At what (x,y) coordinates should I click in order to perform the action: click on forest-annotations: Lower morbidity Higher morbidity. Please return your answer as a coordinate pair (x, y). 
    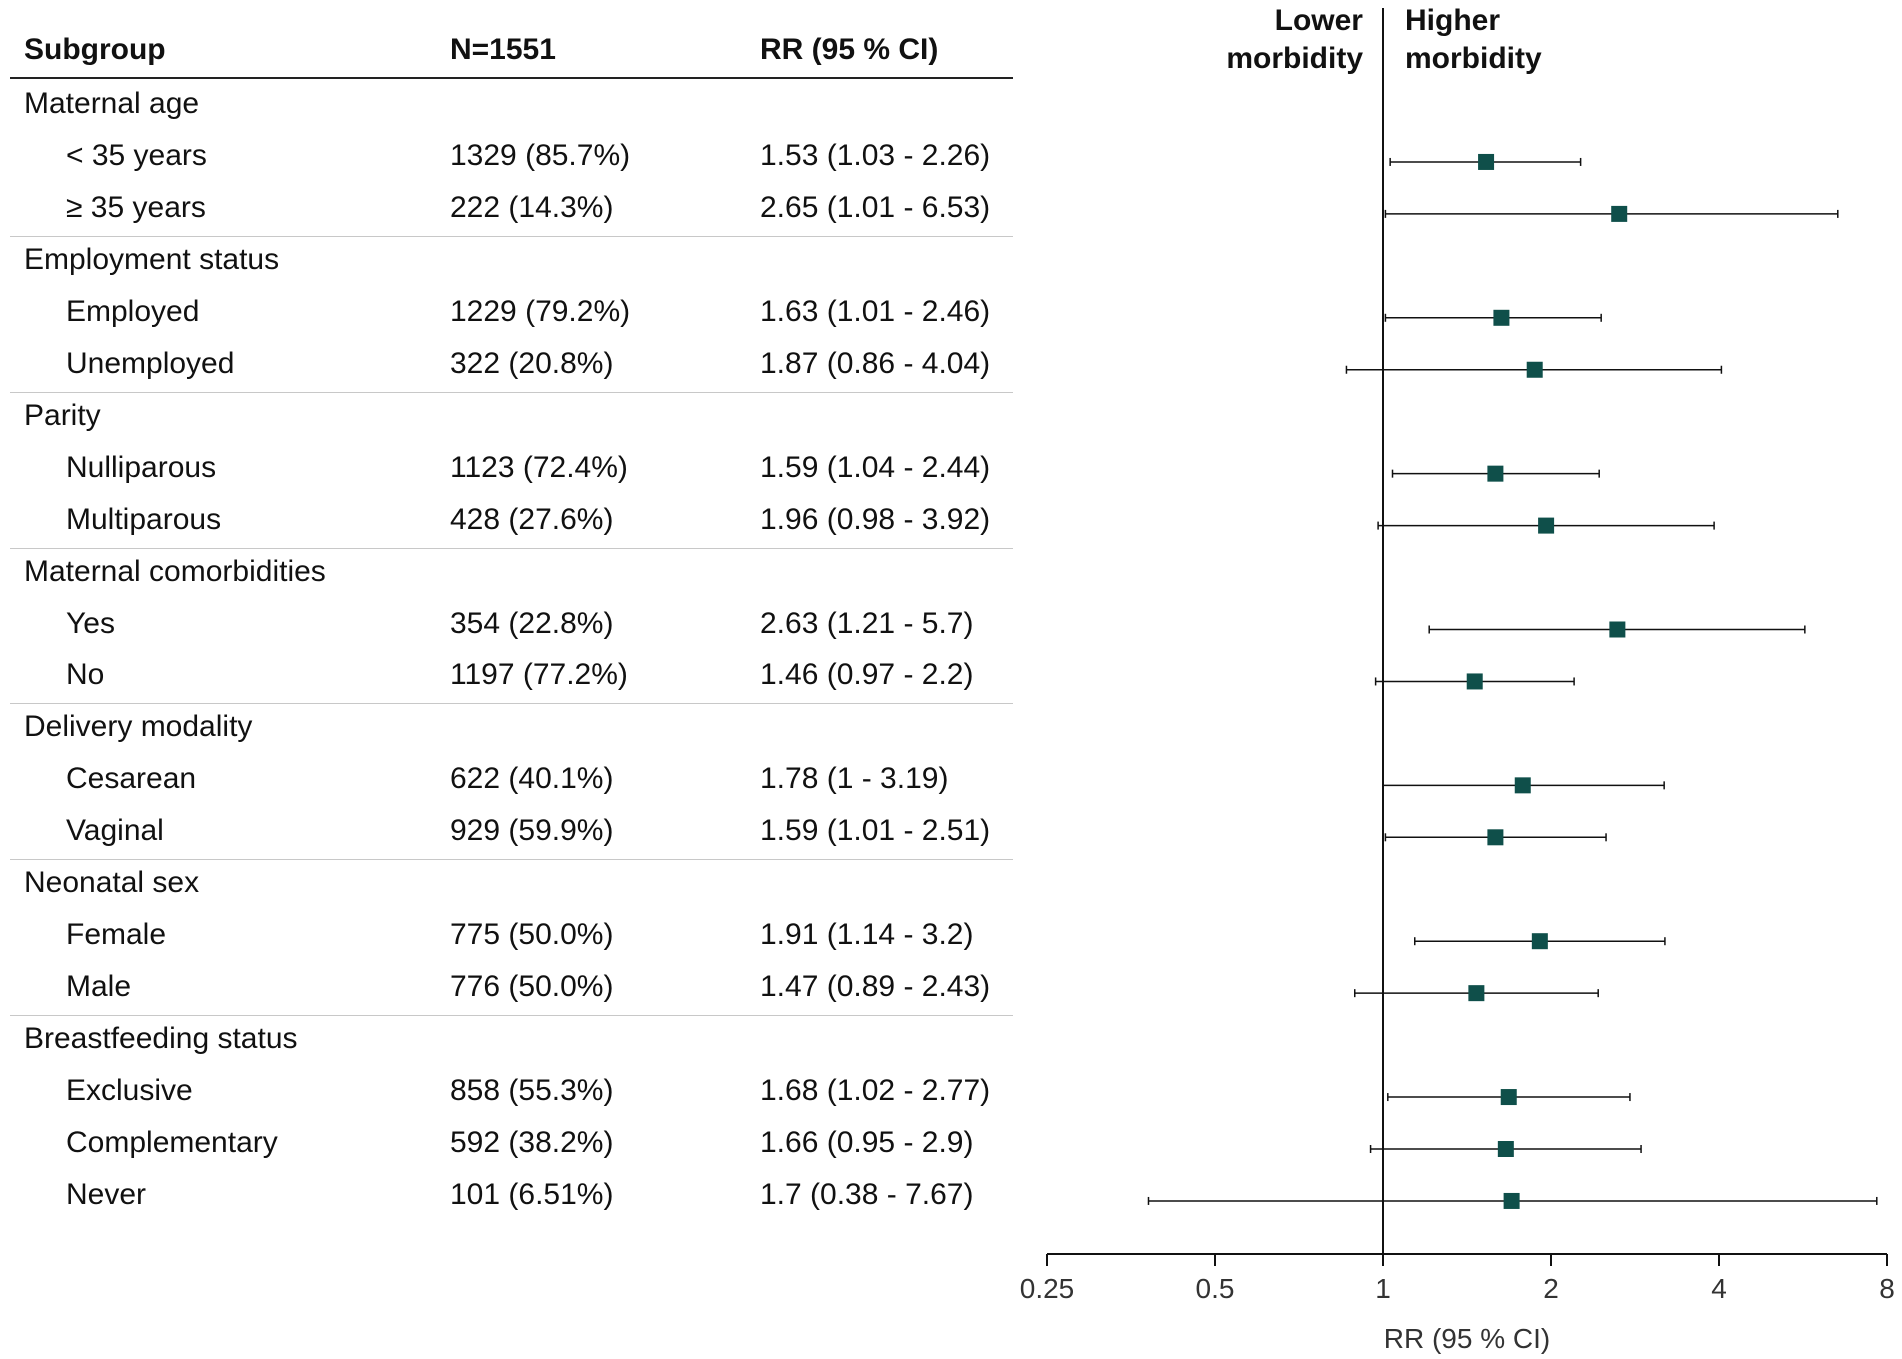
    Looking at the image, I should click on (1384, 39).